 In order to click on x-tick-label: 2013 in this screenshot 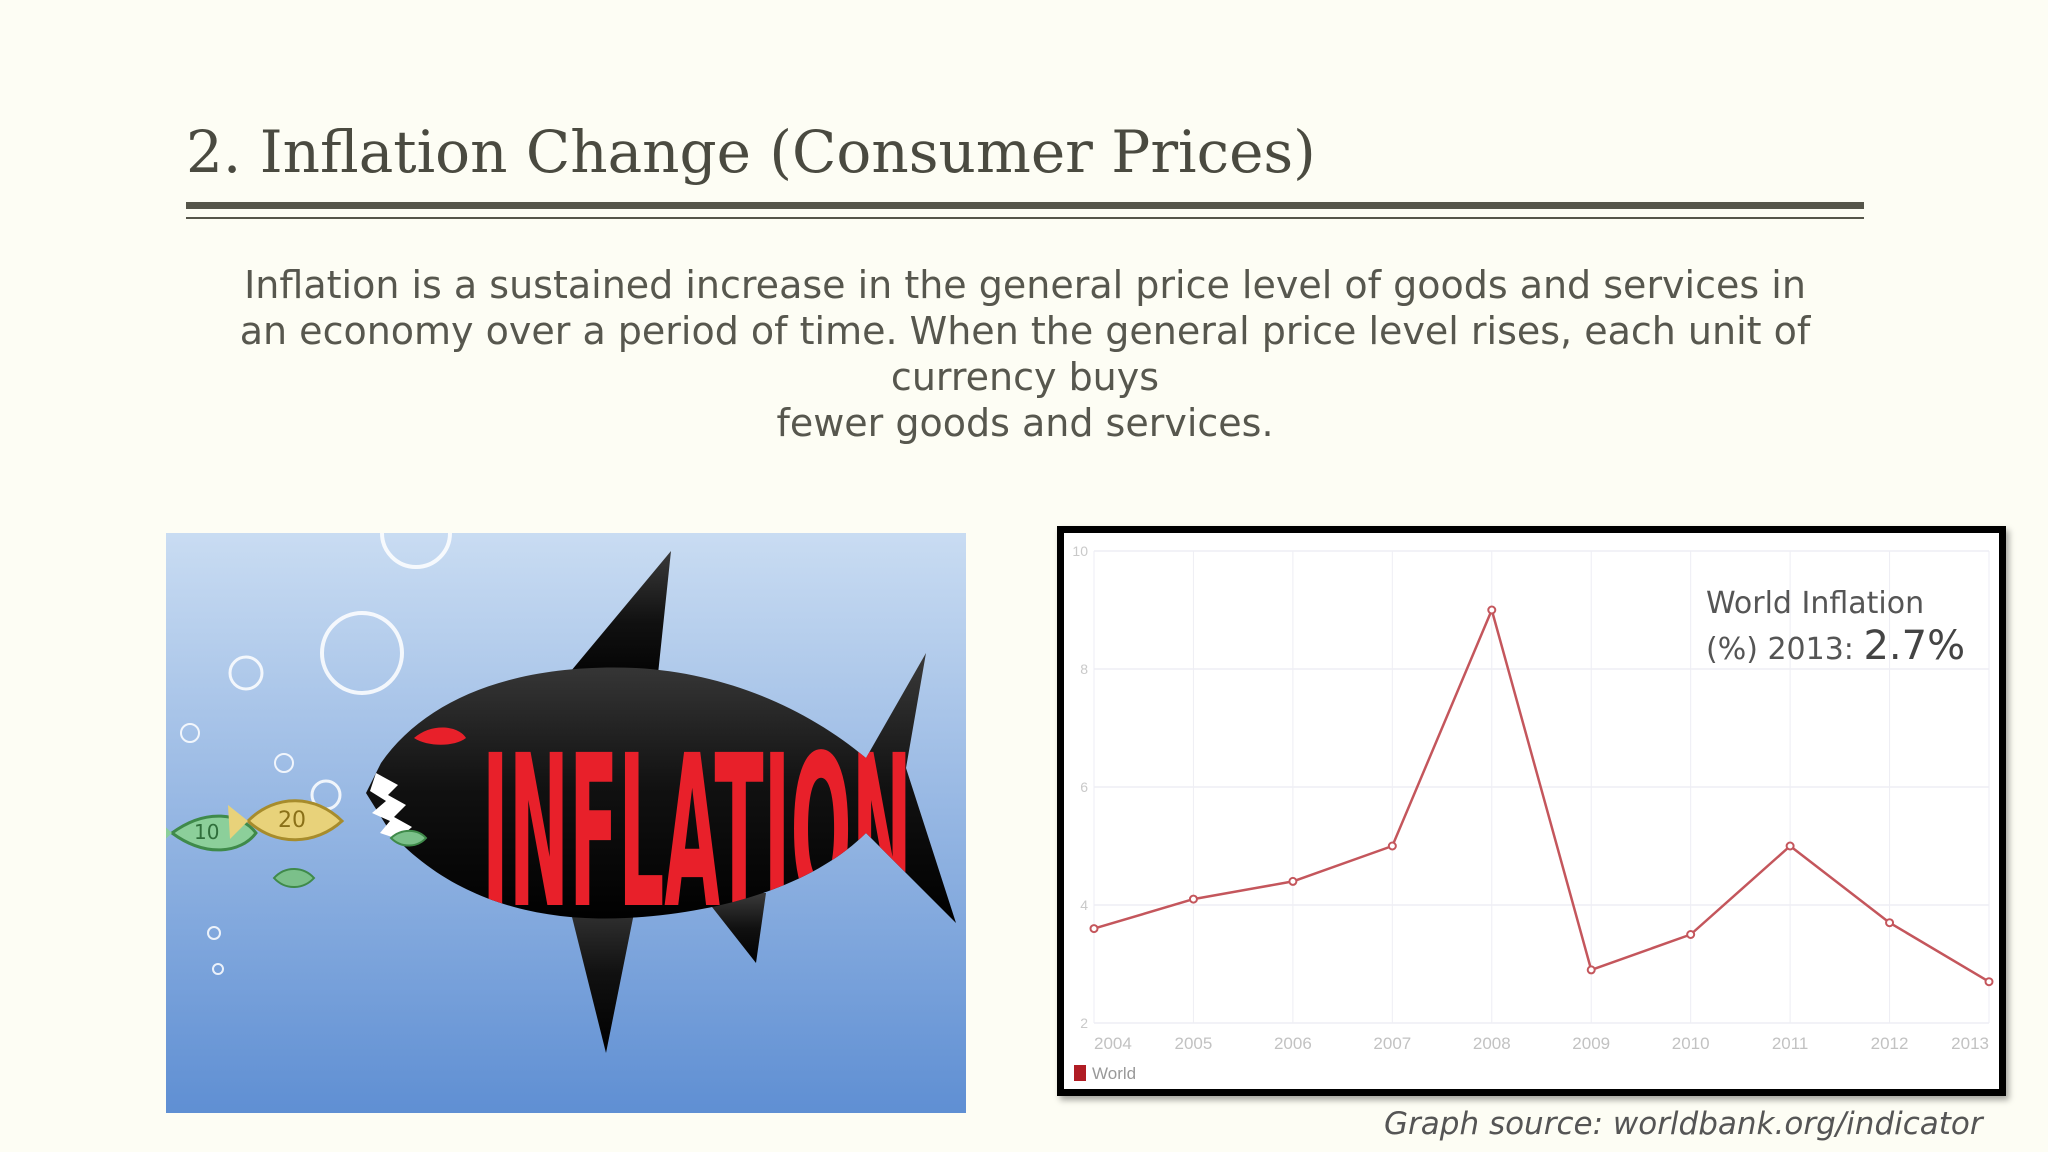, I will do `click(1970, 1043)`.